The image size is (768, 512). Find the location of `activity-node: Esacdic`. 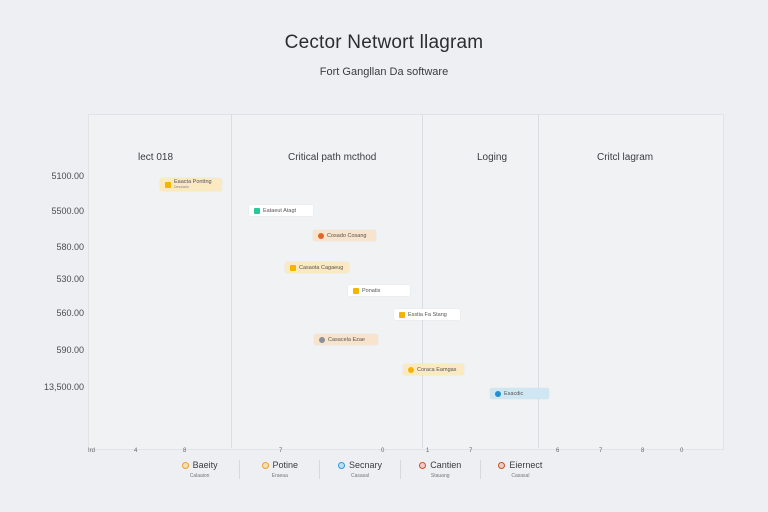

activity-node: Esacdic is located at coordinates (519, 393).